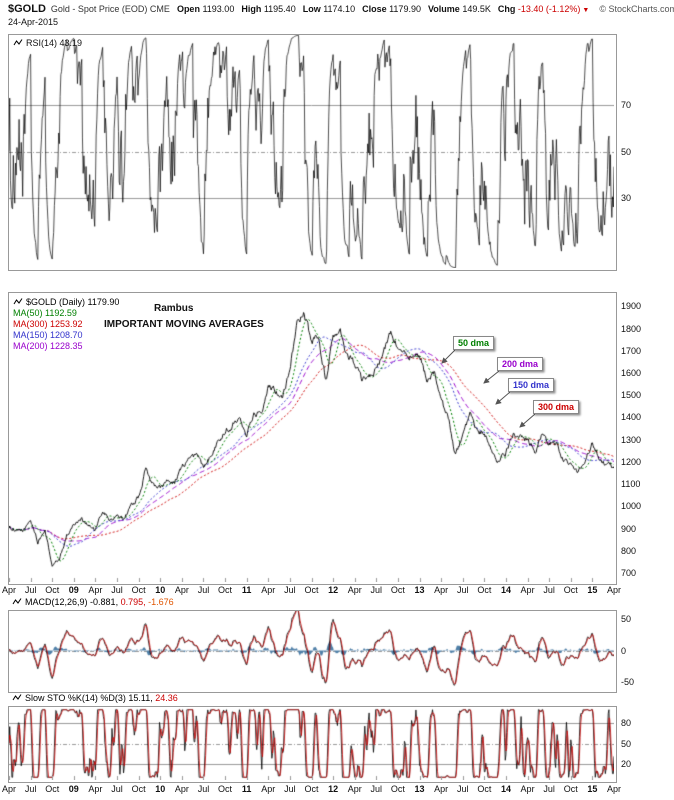 The height and width of the screenshot is (800, 674). I want to click on chart-date: 24-Apr-2015, so click(33, 22).